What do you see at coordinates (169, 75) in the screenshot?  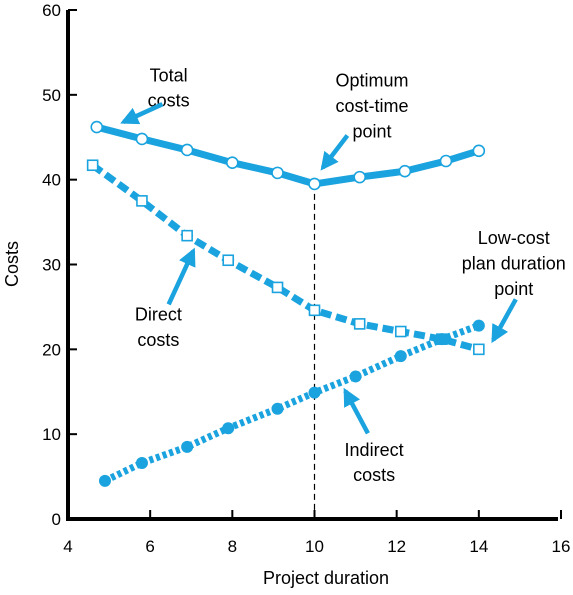 I see `annotation-text: Total` at bounding box center [169, 75].